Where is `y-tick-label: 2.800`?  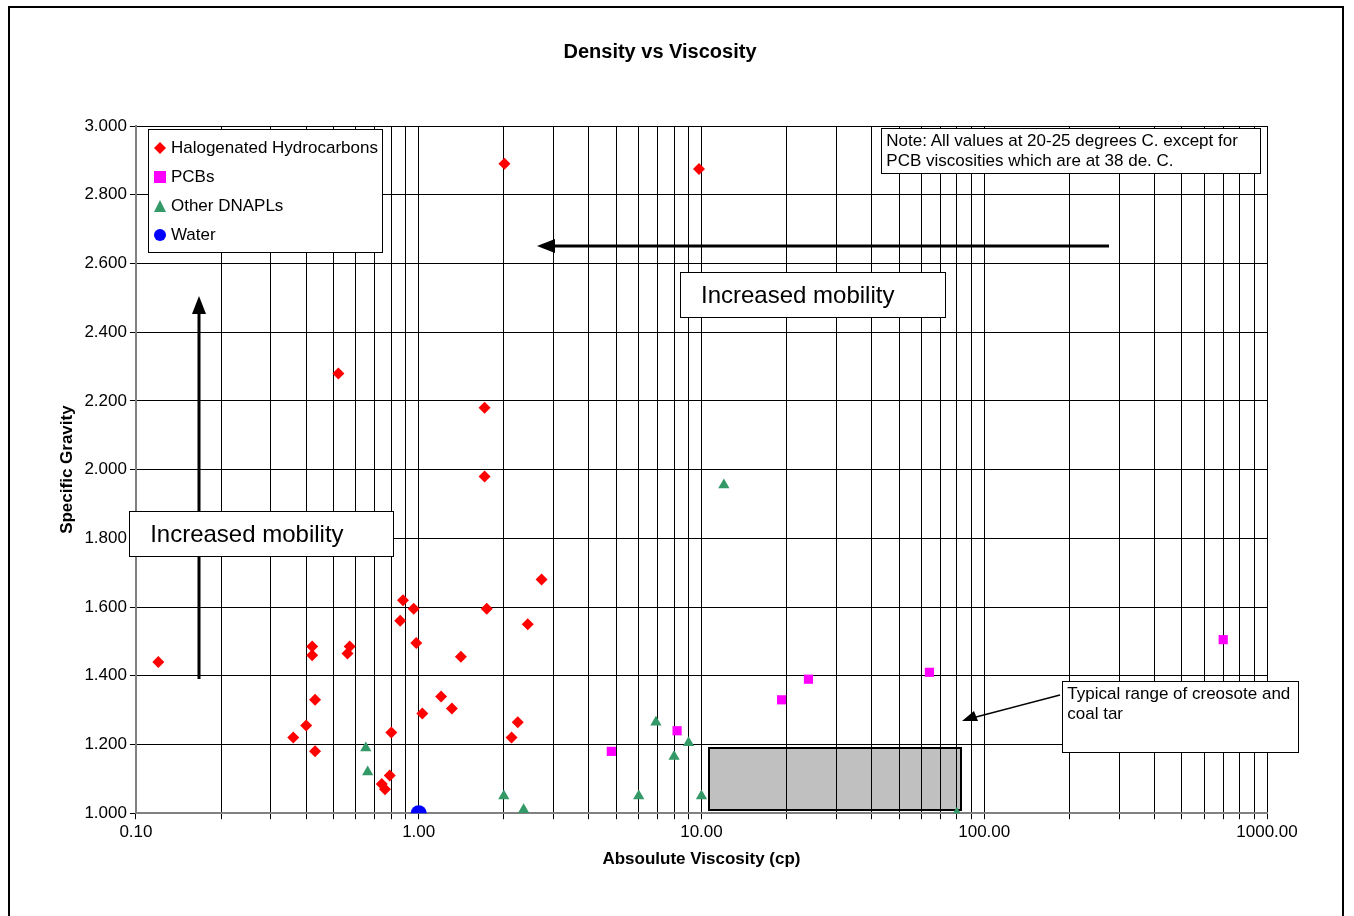 y-tick-label: 2.800 is located at coordinates (105, 194).